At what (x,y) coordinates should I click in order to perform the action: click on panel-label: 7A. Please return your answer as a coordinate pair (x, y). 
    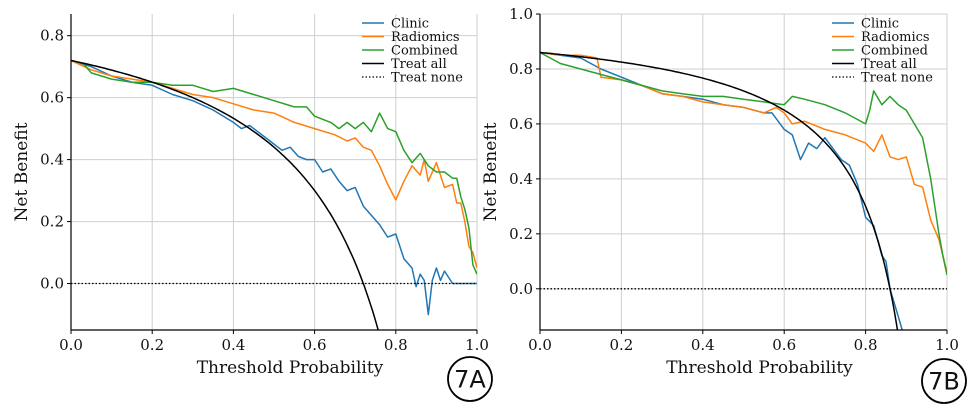
    Looking at the image, I should click on (470, 380).